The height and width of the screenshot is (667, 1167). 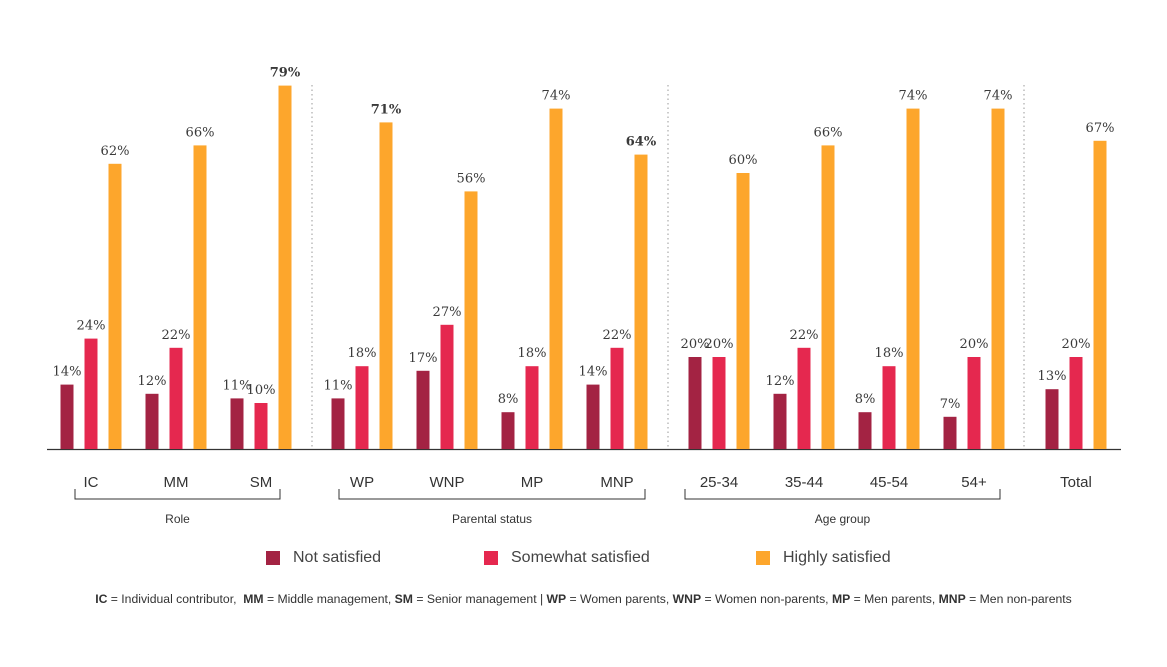 I want to click on category-label: SM, so click(x=261, y=482).